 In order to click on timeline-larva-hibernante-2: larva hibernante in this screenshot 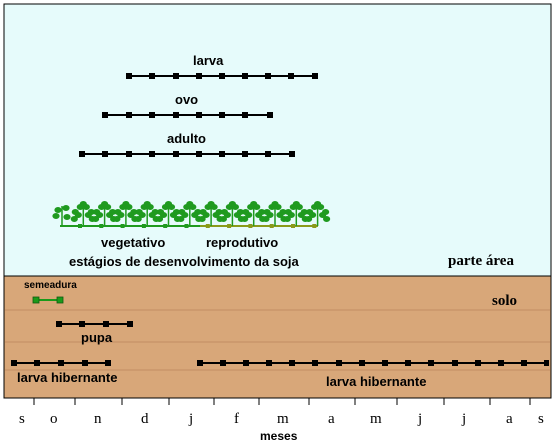, I will do `click(373, 374)`.